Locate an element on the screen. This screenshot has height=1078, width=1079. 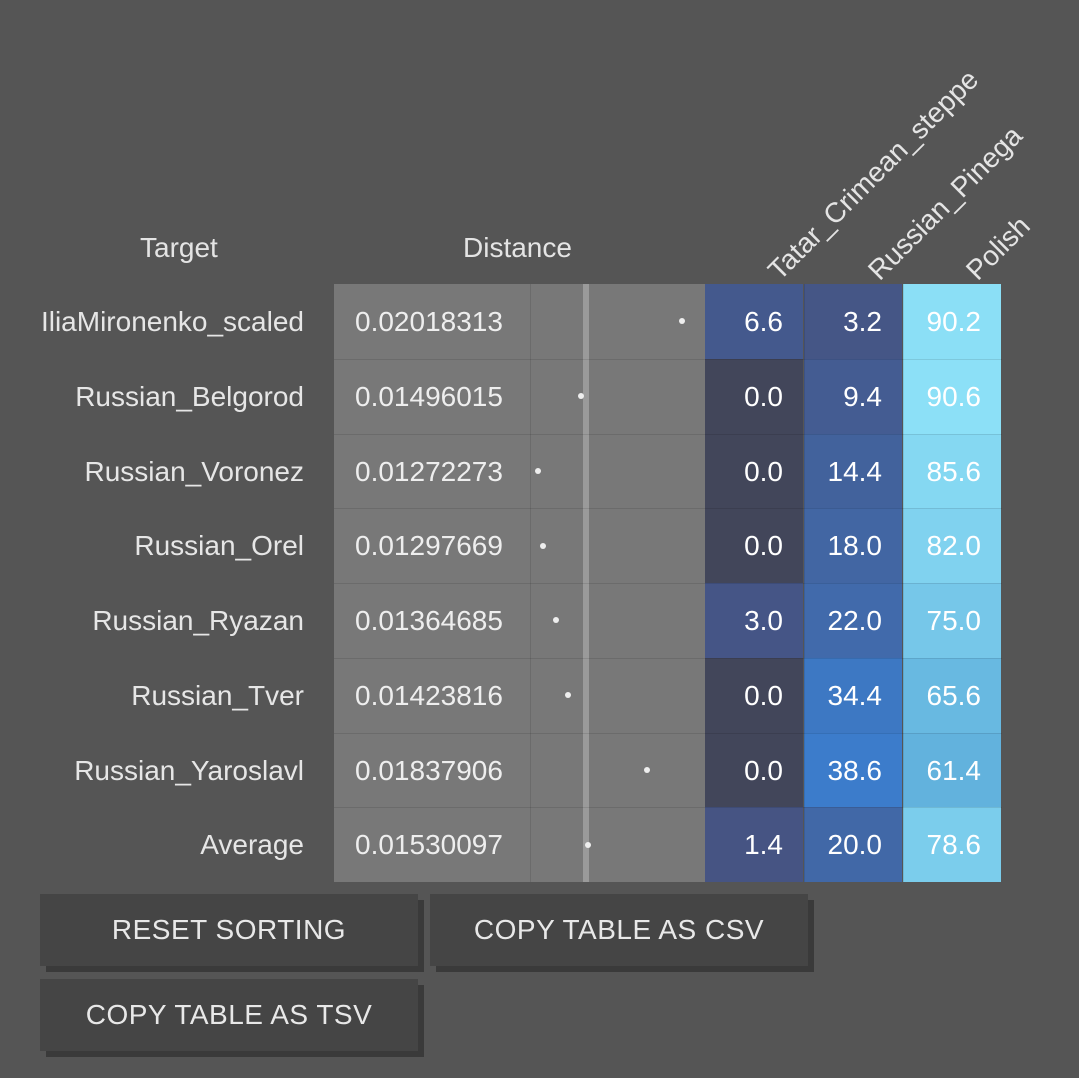
row-percentage-cell: 82.0 is located at coordinates (952, 546).